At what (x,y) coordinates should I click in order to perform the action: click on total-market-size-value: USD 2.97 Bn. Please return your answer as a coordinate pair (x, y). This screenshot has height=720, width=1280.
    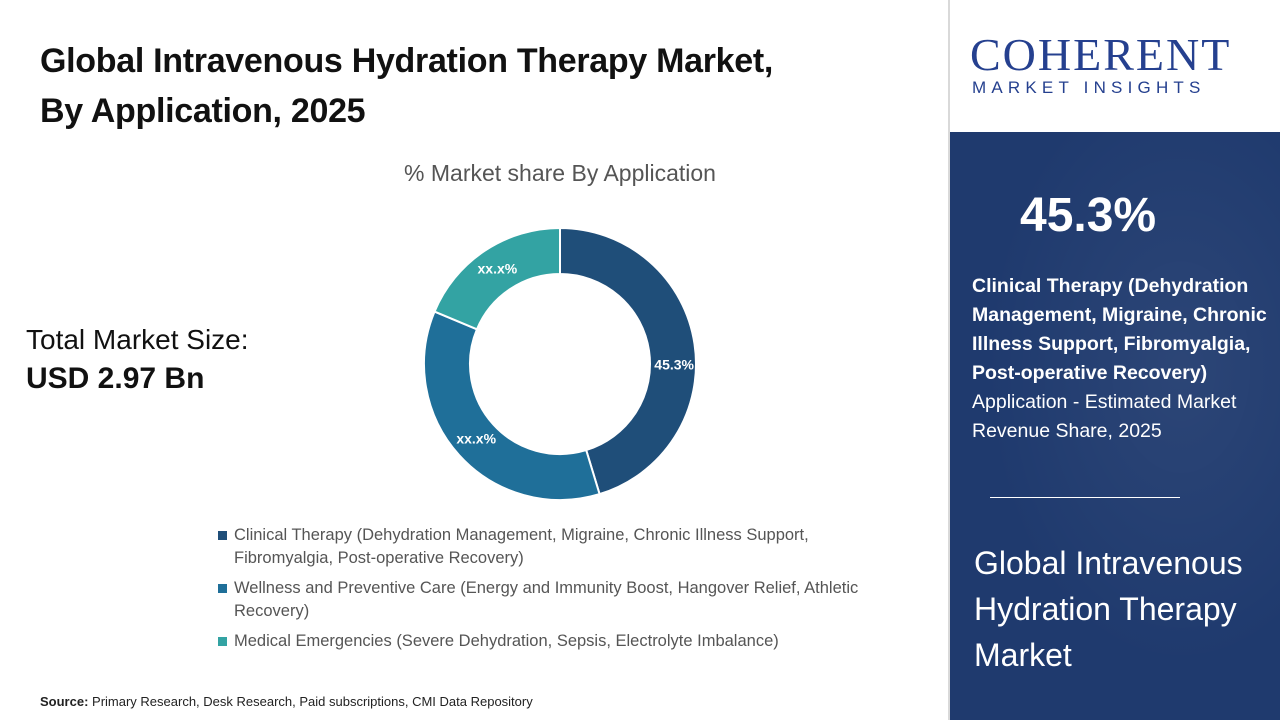
    Looking at the image, I should click on (115, 378).